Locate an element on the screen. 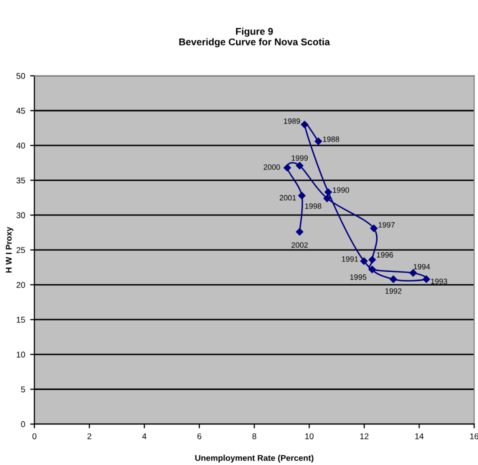 This screenshot has width=478, height=465. x-tick-label: 0 is located at coordinates (34, 436).